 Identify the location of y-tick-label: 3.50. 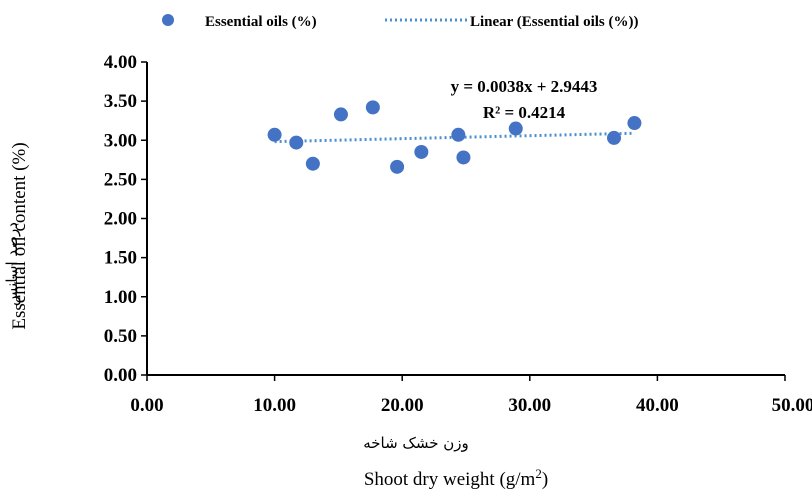
(120, 101).